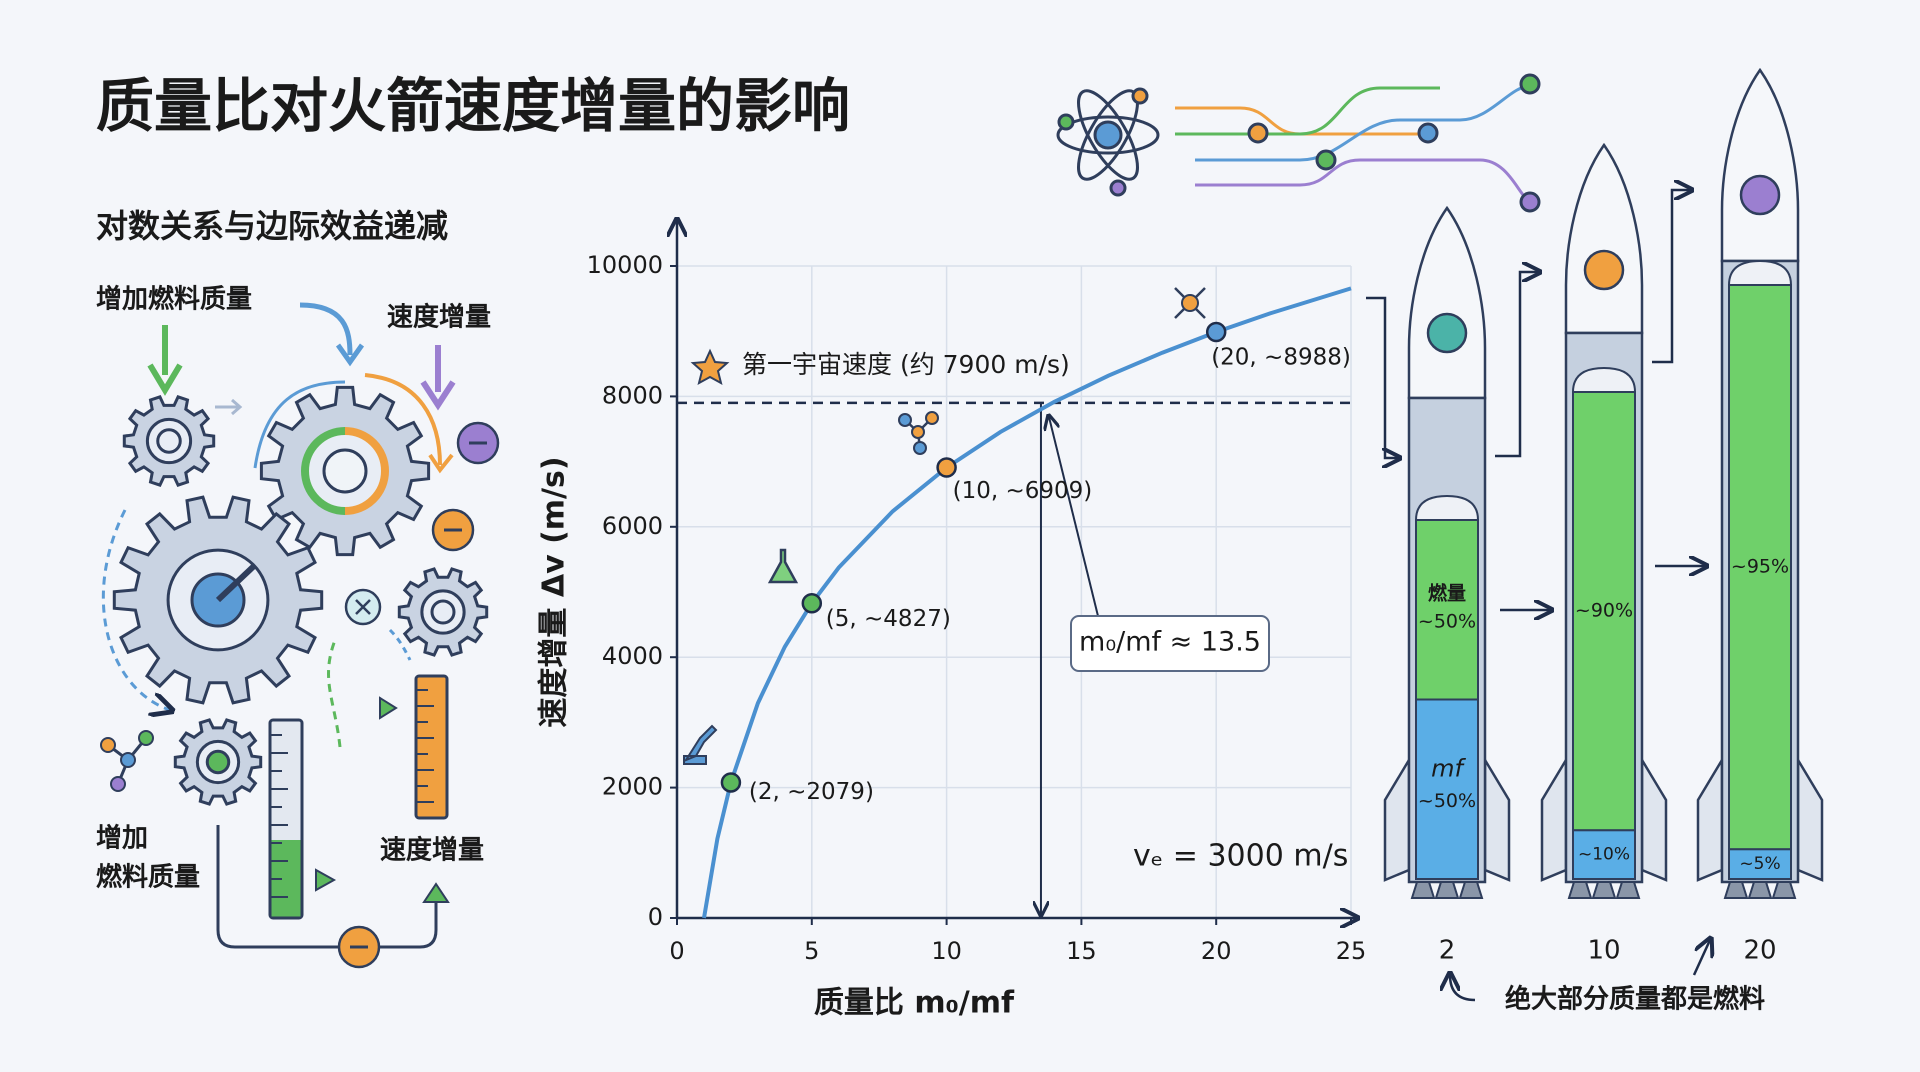 Image resolution: width=1920 pixels, height=1072 pixels. Describe the element at coordinates (655, 917) in the screenshot. I see `y-tick-label: 0` at that location.